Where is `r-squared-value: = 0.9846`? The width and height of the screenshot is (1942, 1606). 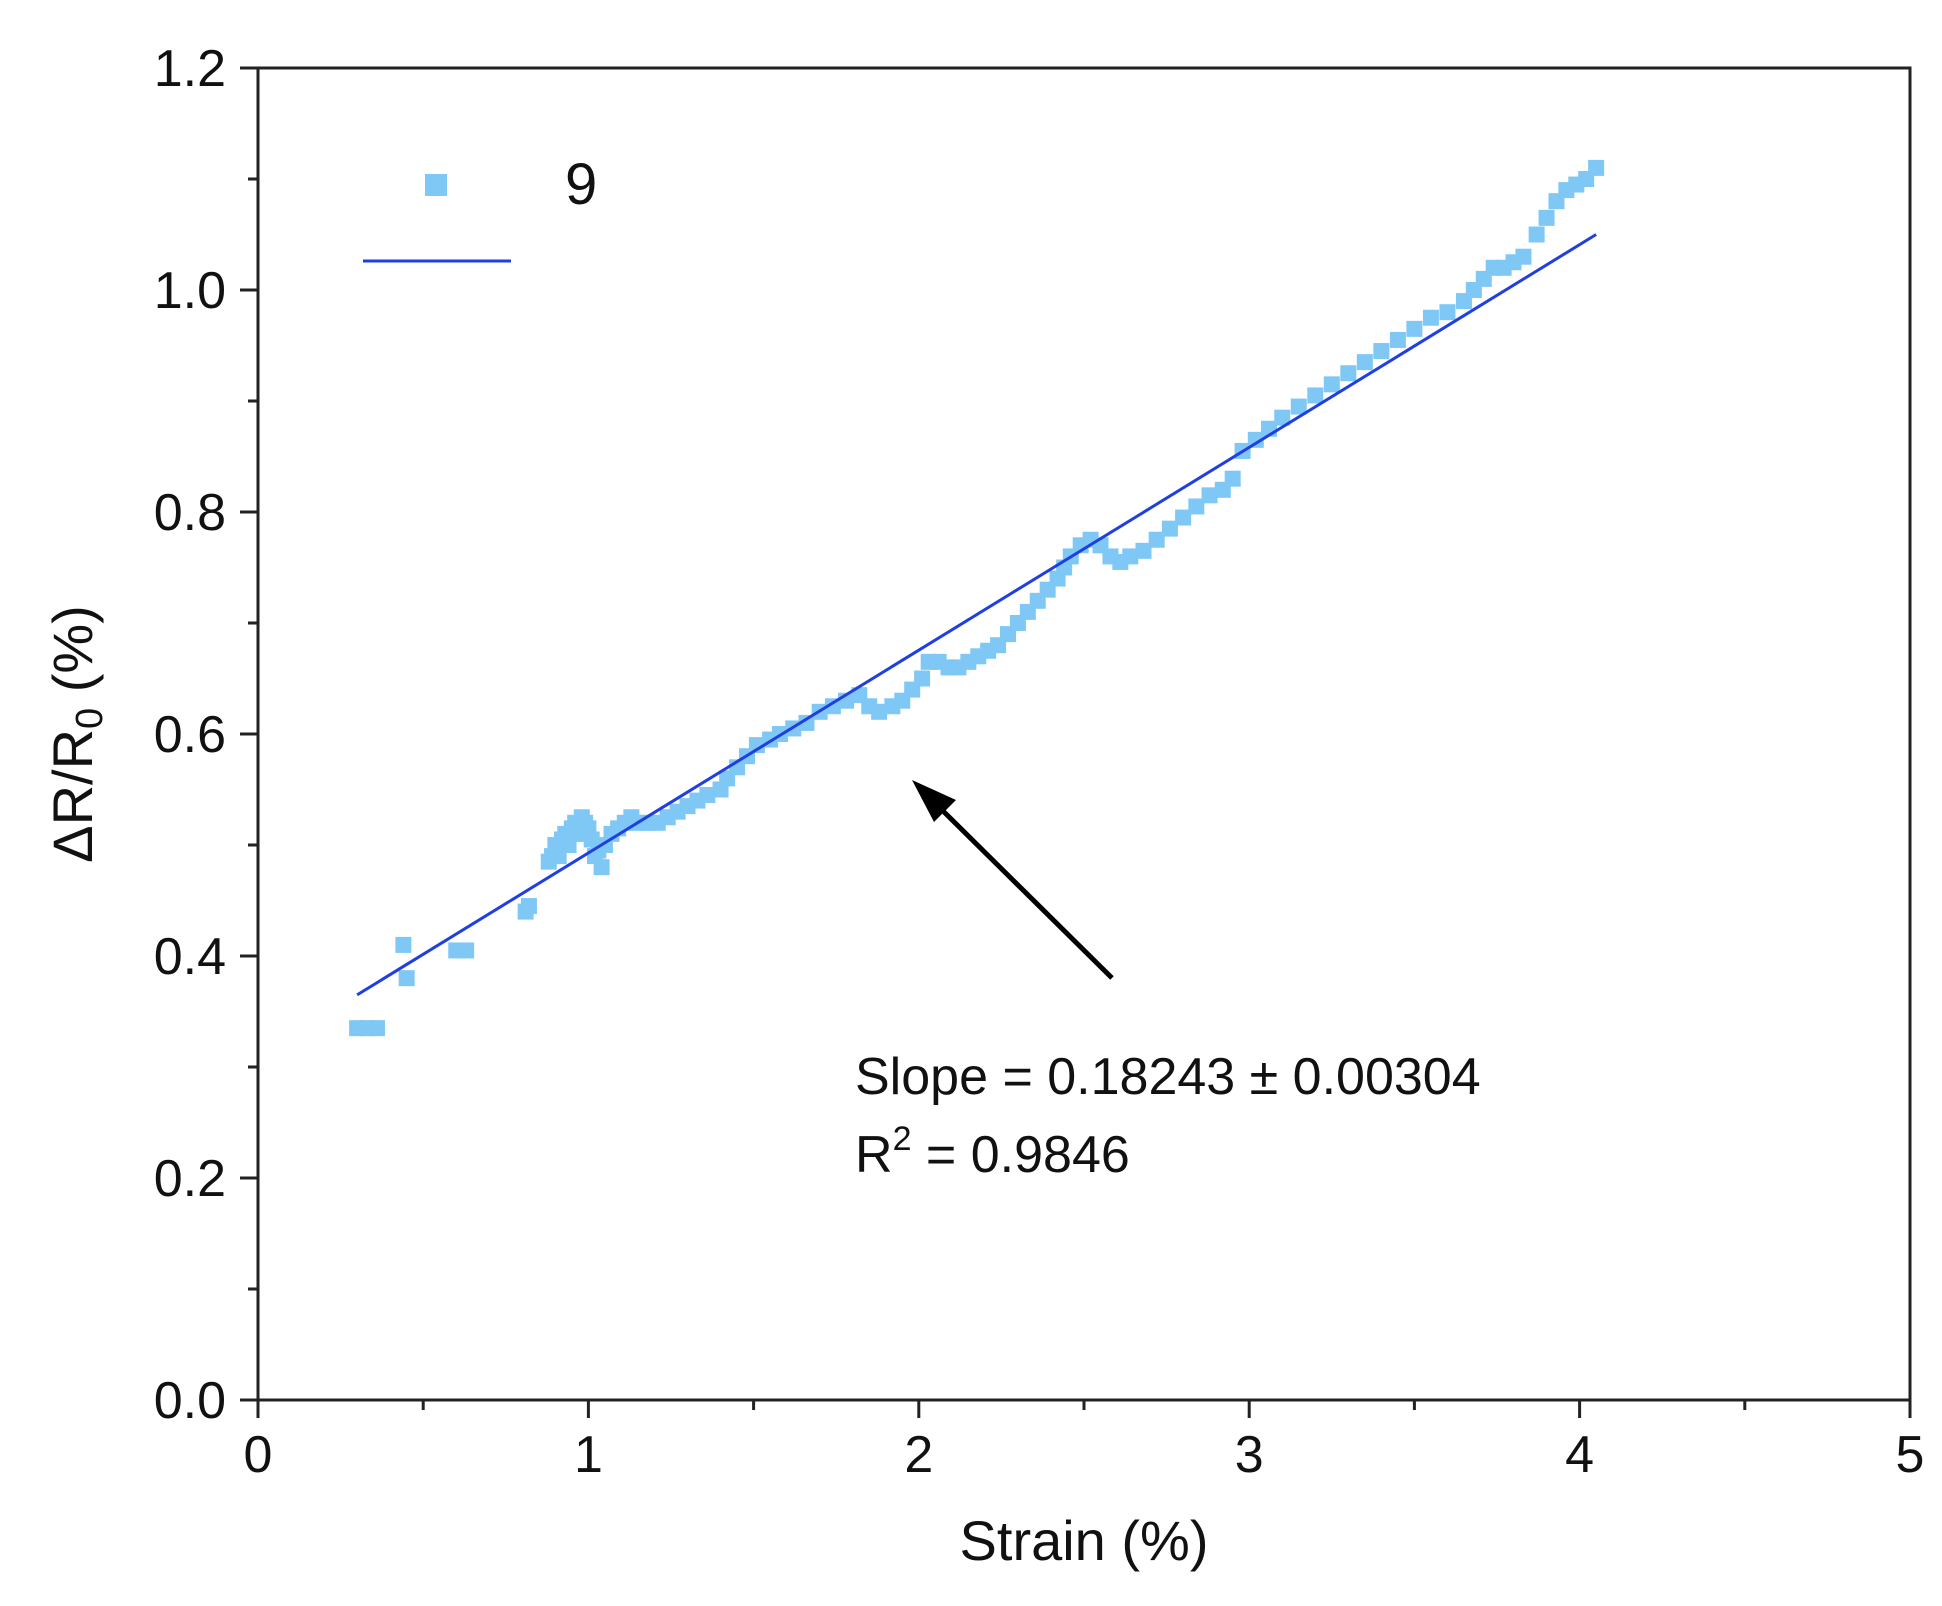 r-squared-value: = 0.9846 is located at coordinates (1020, 1155).